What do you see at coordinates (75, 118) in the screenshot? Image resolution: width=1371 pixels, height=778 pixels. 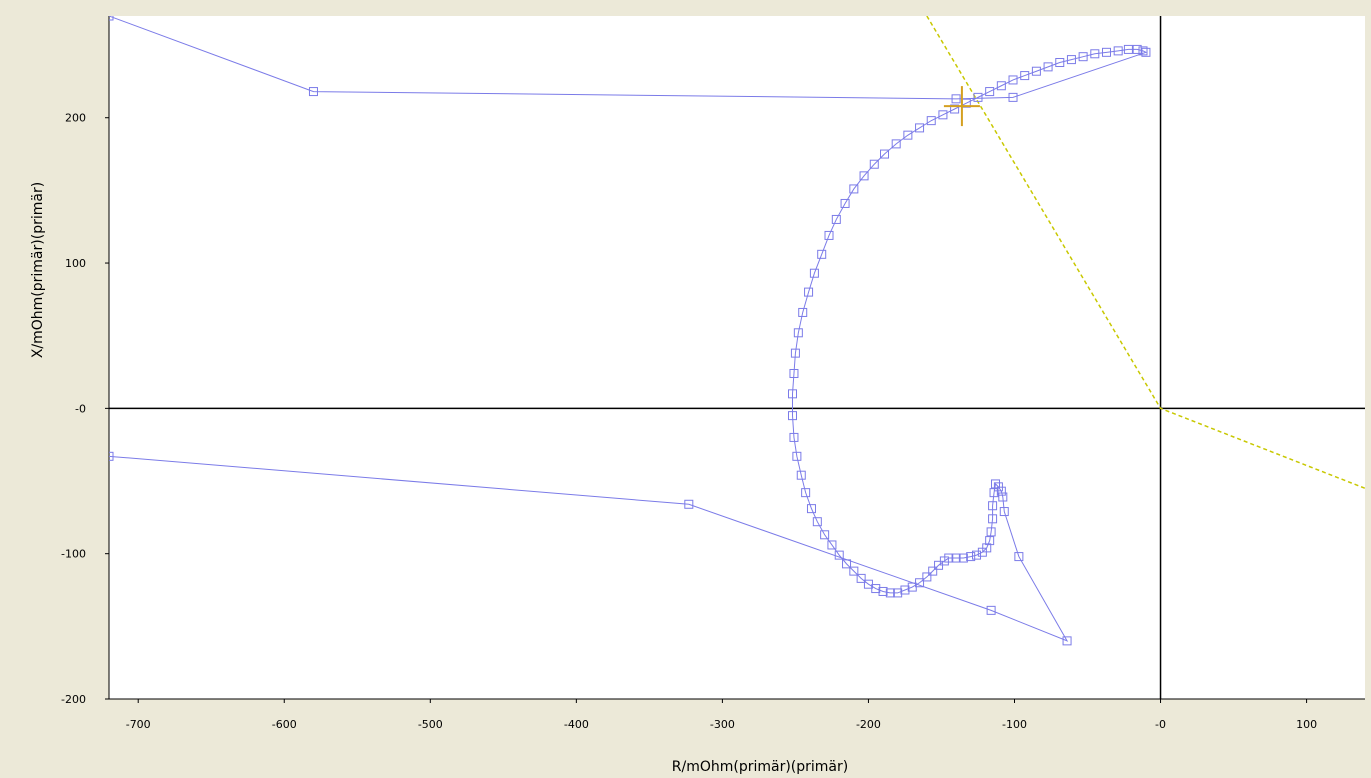 I see `y-tick-label: 200` at bounding box center [75, 118].